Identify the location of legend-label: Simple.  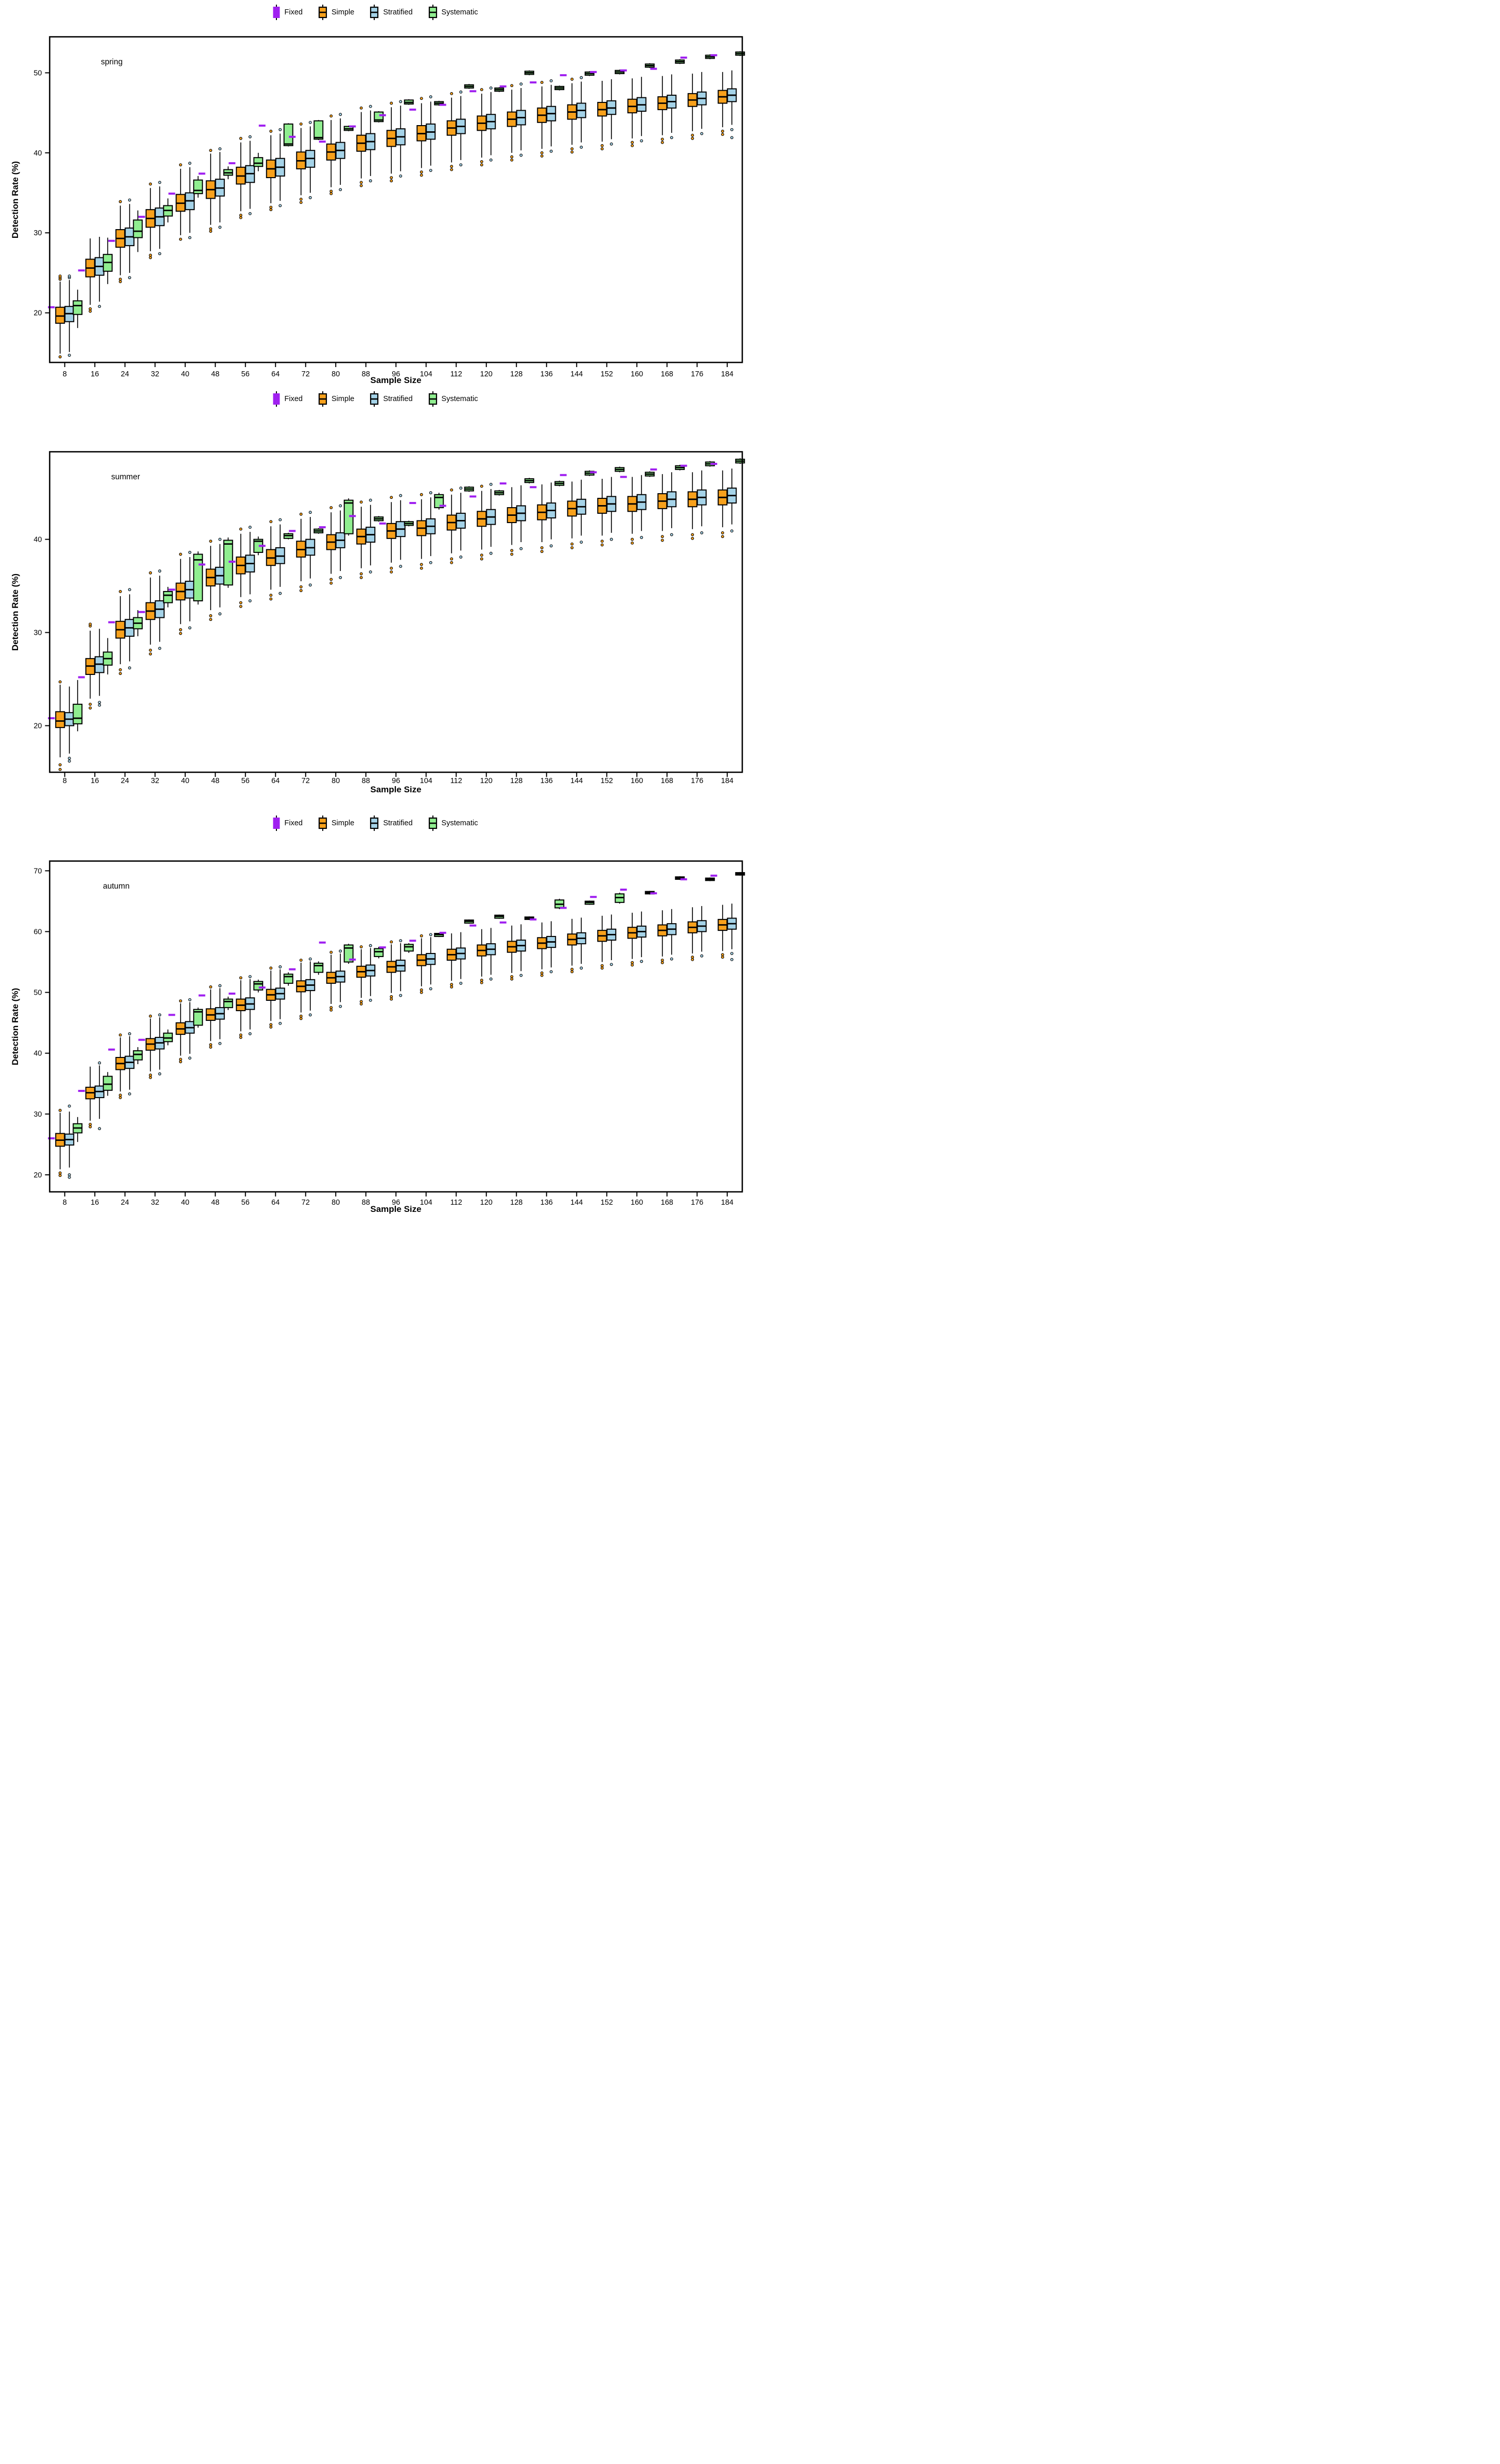
(343, 823).